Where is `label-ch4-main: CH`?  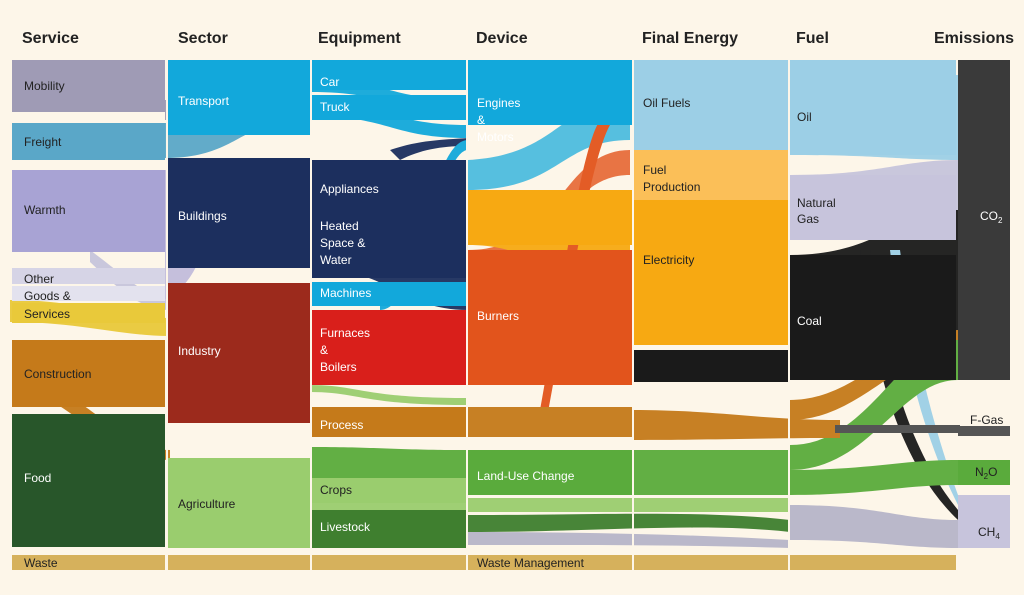
label-ch4-main: CH is located at coordinates (986, 532).